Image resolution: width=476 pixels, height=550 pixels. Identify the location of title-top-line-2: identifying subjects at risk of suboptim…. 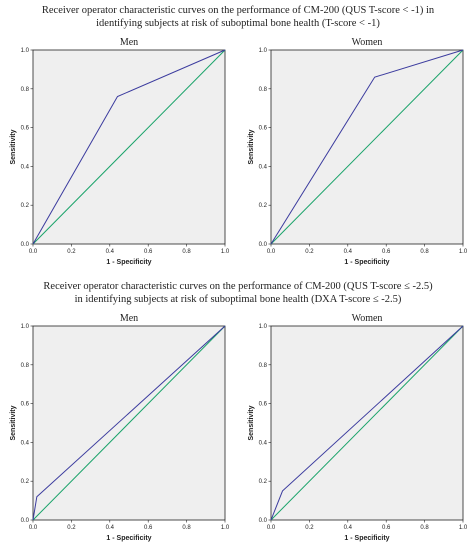
(238, 23).